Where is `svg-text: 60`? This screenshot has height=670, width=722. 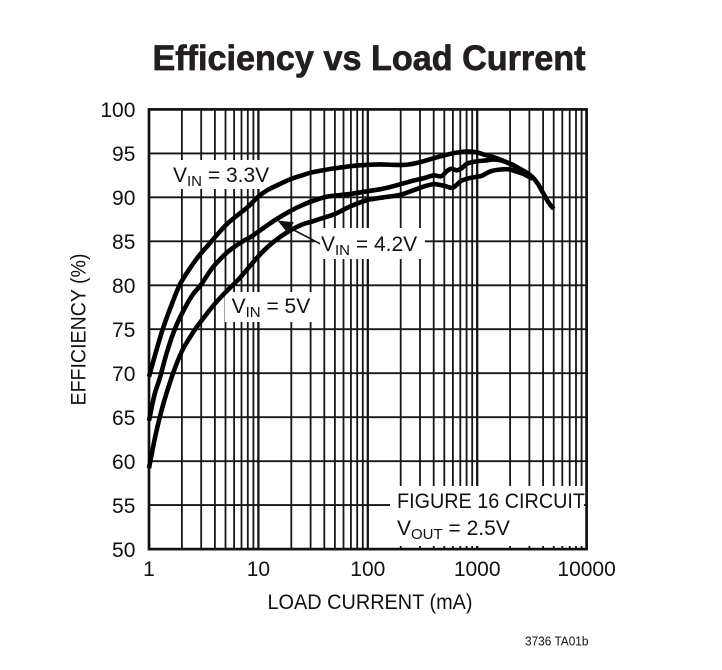 svg-text: 60 is located at coordinates (123, 462).